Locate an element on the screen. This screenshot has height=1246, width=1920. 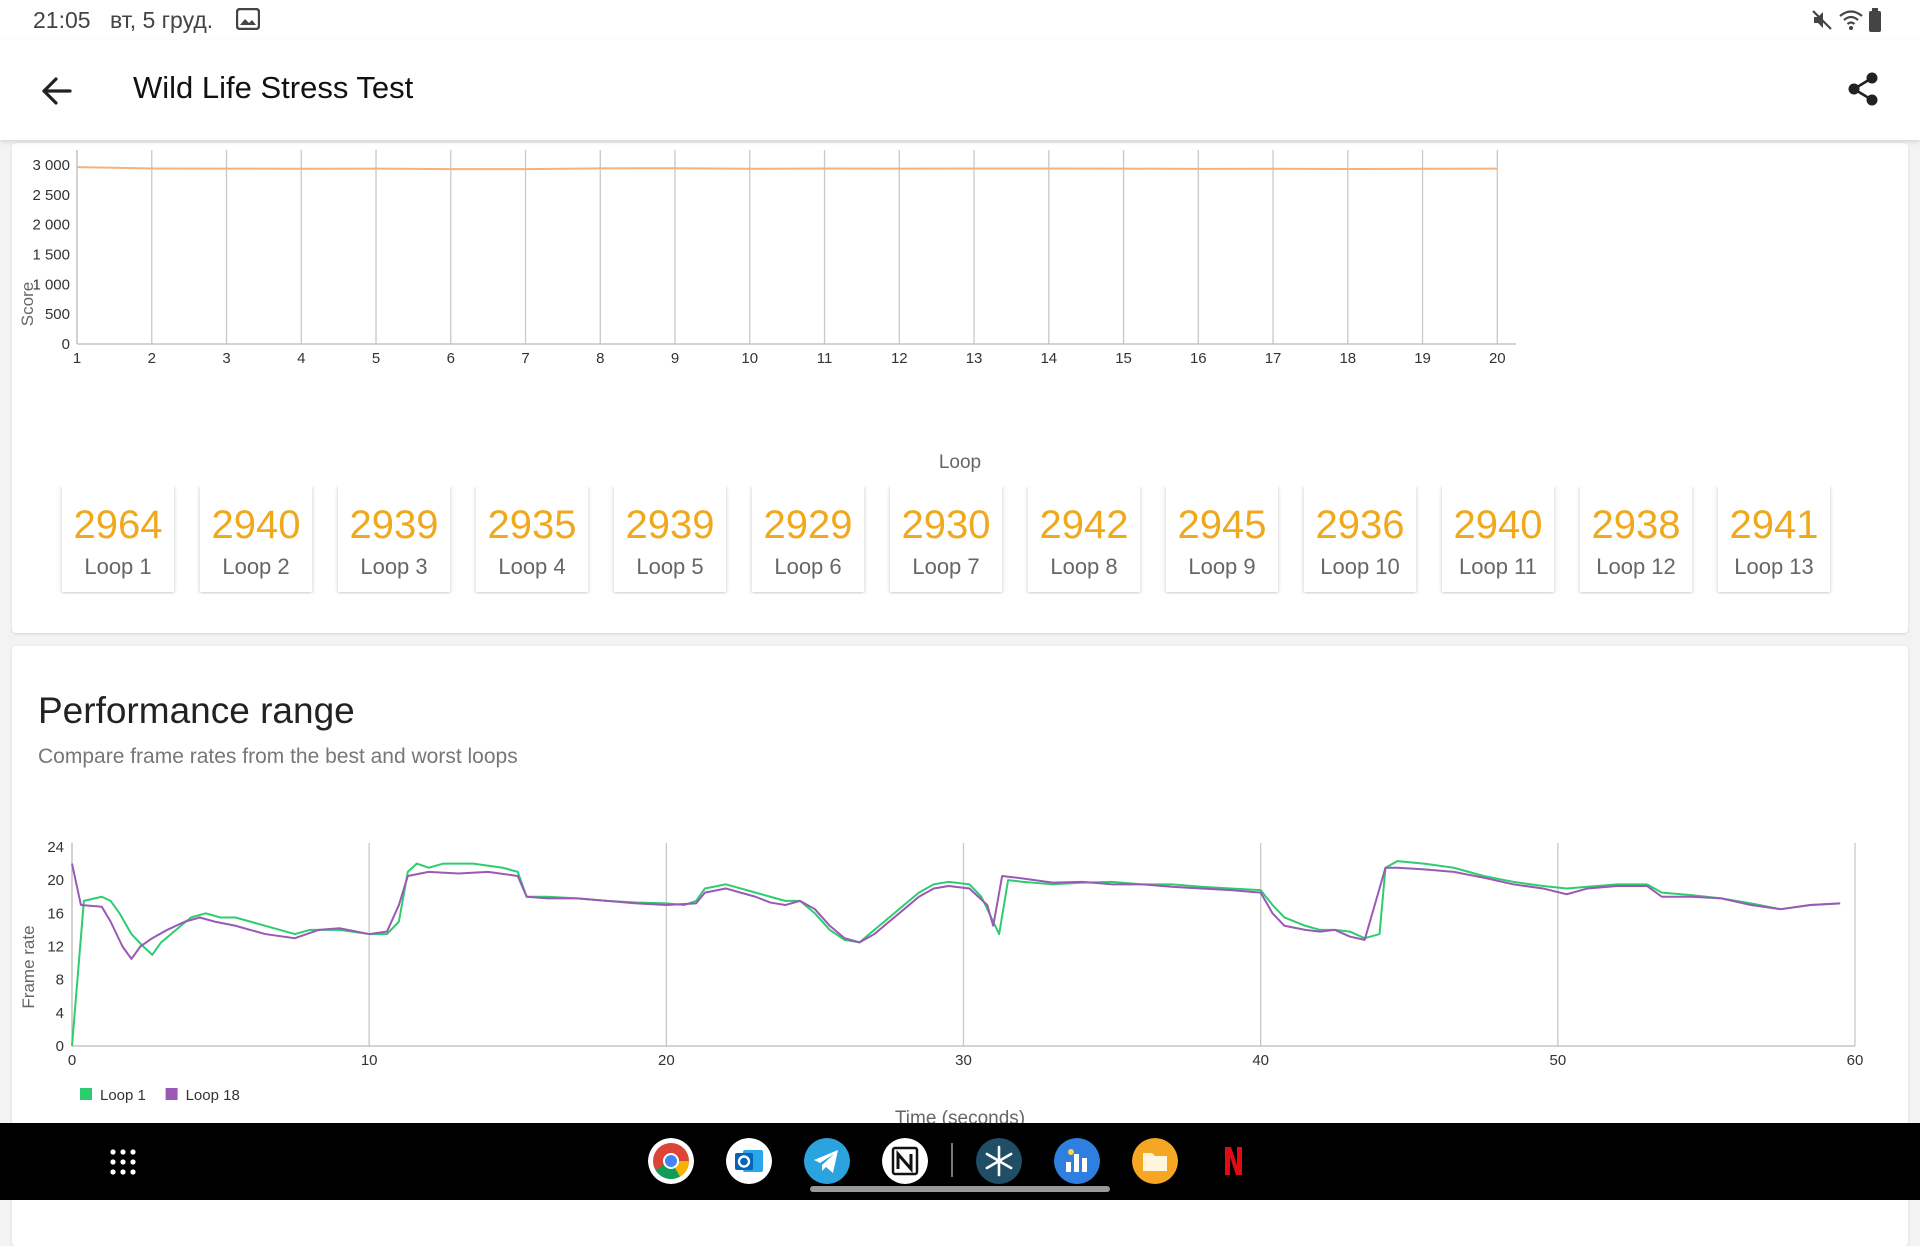
loop-score-card: 2940 Loop 2 is located at coordinates (256, 539).